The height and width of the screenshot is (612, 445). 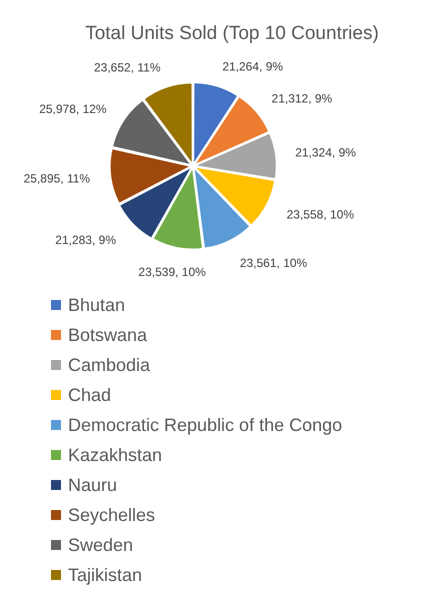 I want to click on data-label: 23,561, 10%, so click(x=274, y=263).